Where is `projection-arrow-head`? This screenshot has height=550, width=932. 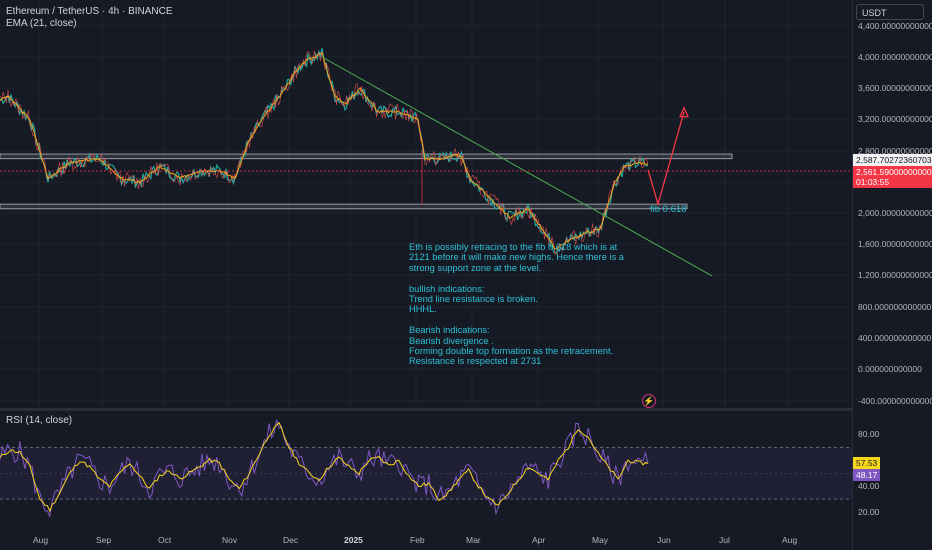
projection-arrow-head is located at coordinates (684, 112).